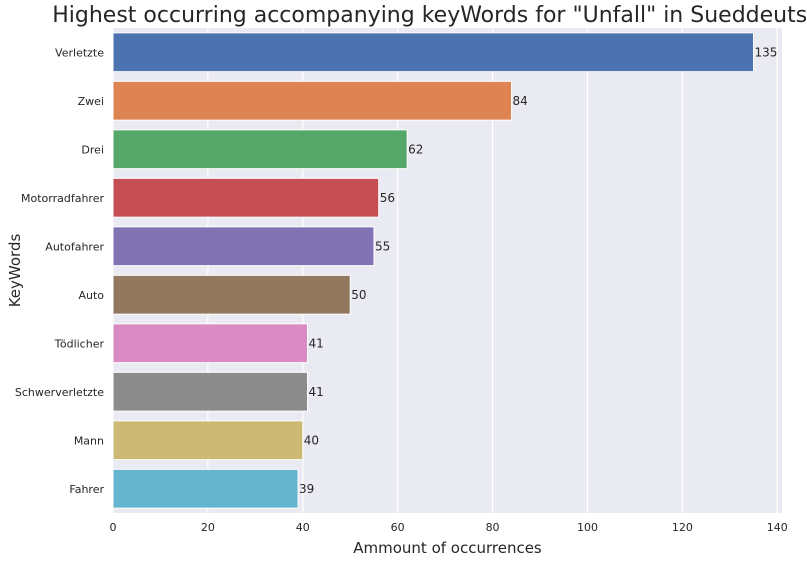 This screenshot has height=563, width=807. Describe the element at coordinates (15, 271) in the screenshot. I see `y-axis-label: KeyWords` at that location.